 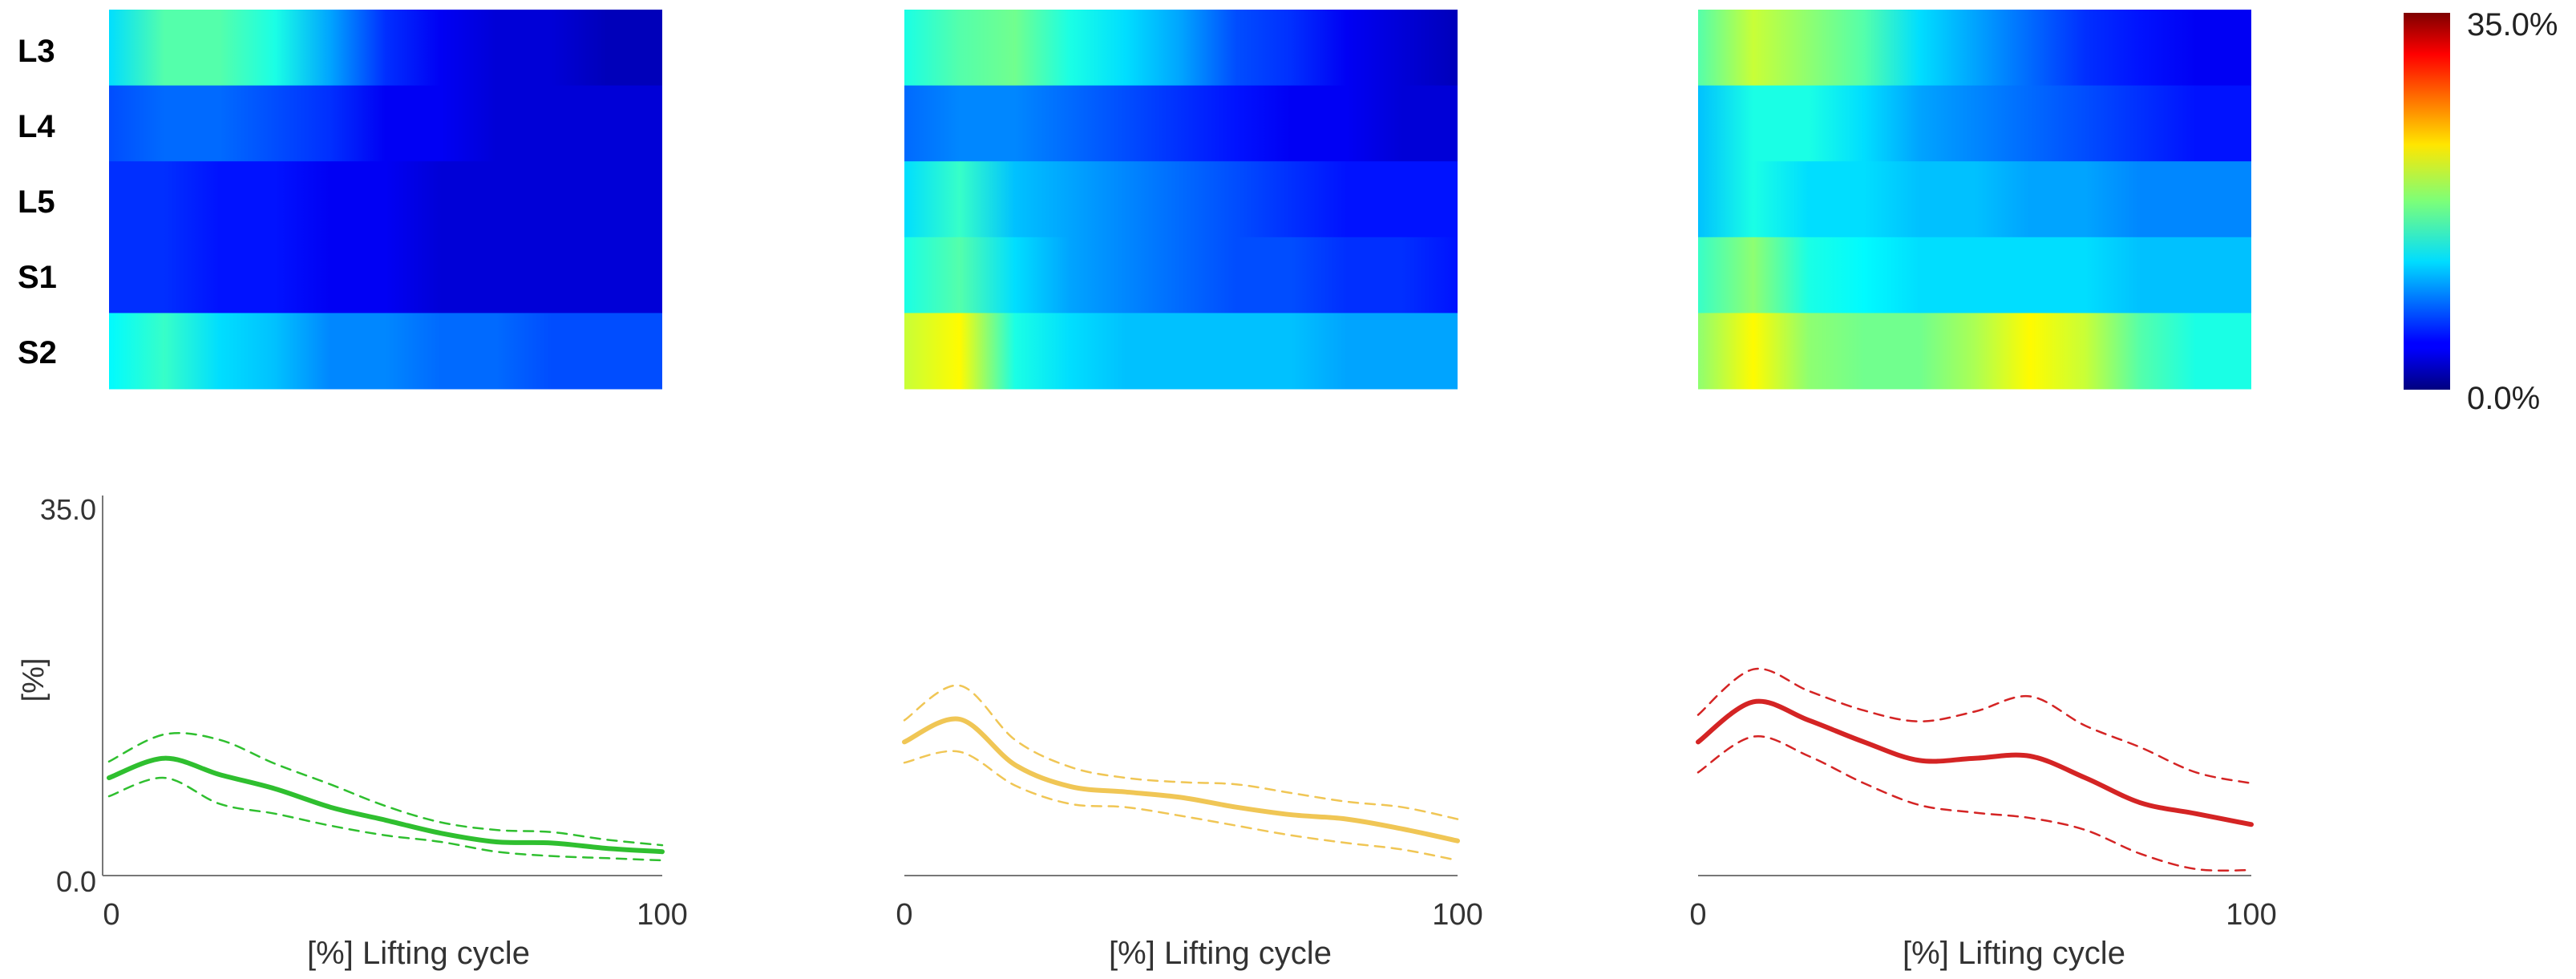 What do you see at coordinates (111, 915) in the screenshot?
I see `x-tick-0-panel-1: 0` at bounding box center [111, 915].